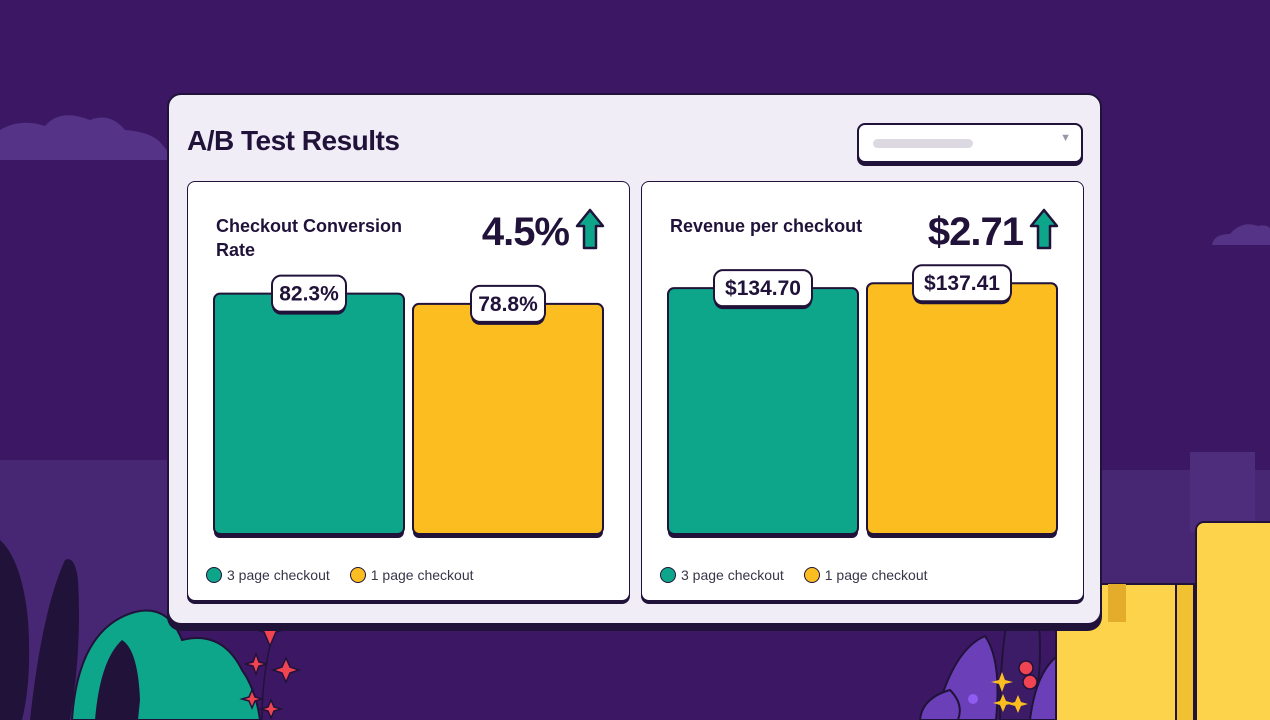  Describe the element at coordinates (408, 406) in the screenshot. I see `conversion-bar-chart: 82.3% 78.8%` at that location.